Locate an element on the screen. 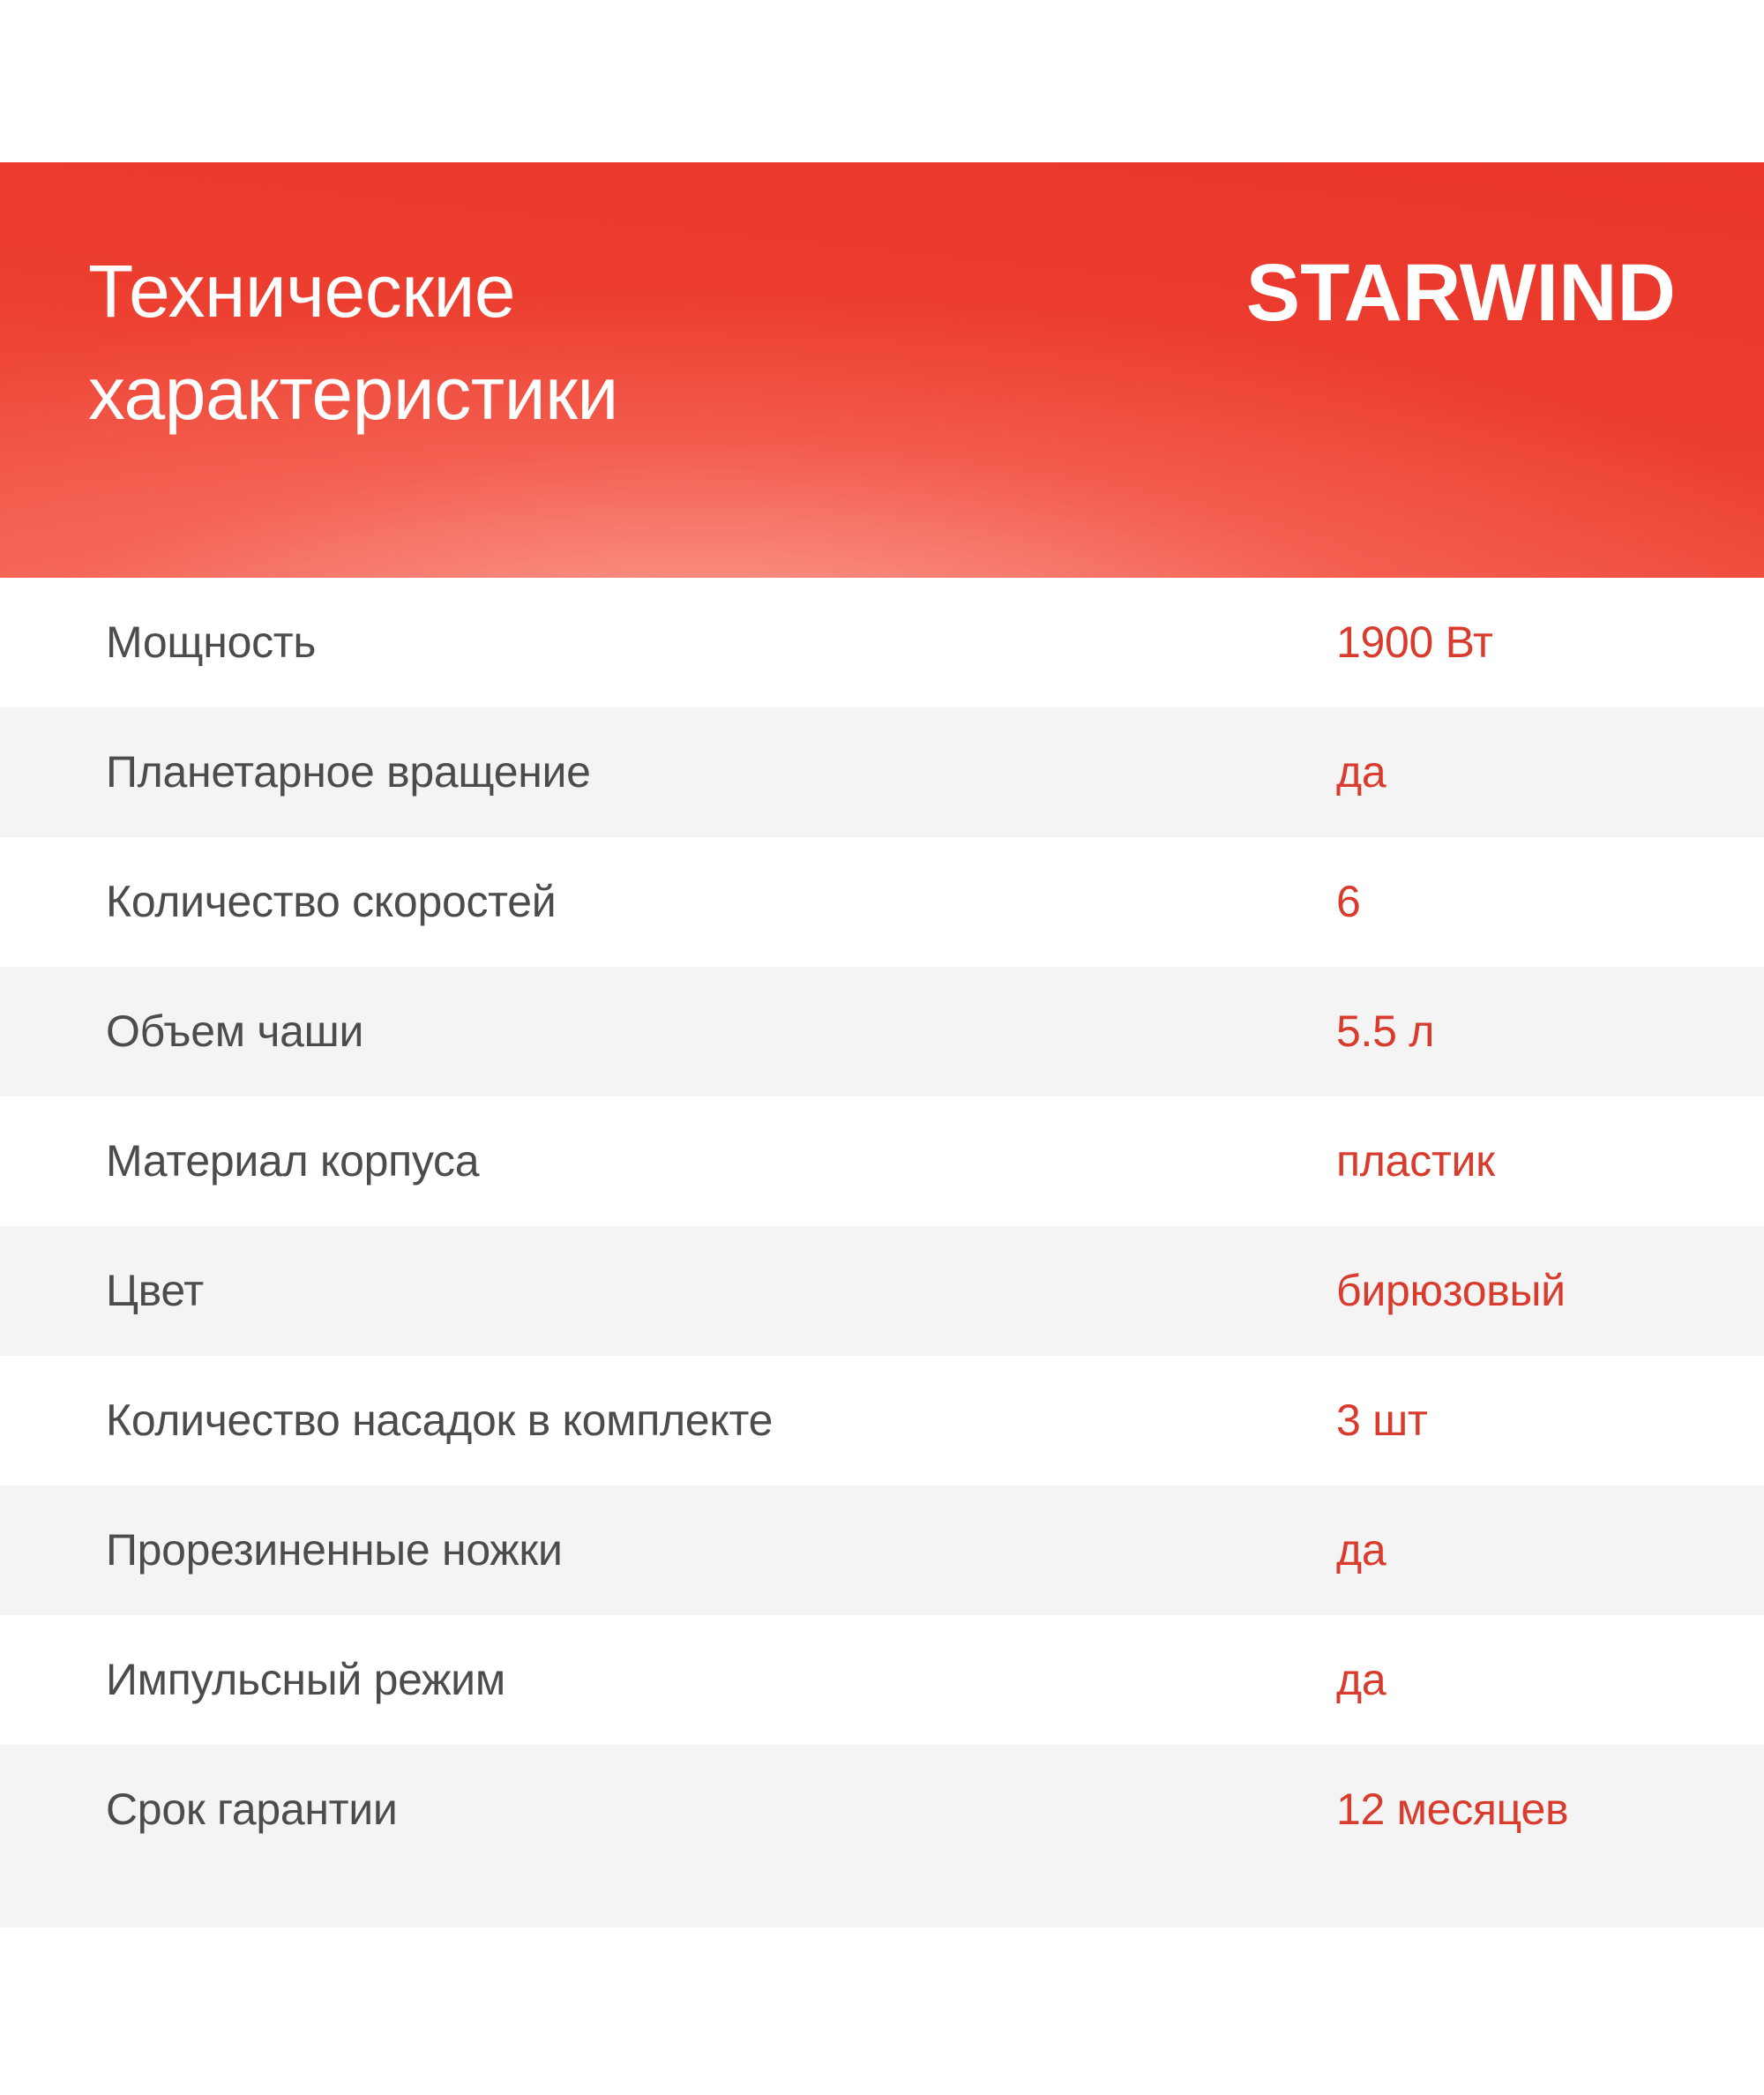 The width and height of the screenshot is (1764, 2095). table-row: Импульсный режим да is located at coordinates (882, 1680).